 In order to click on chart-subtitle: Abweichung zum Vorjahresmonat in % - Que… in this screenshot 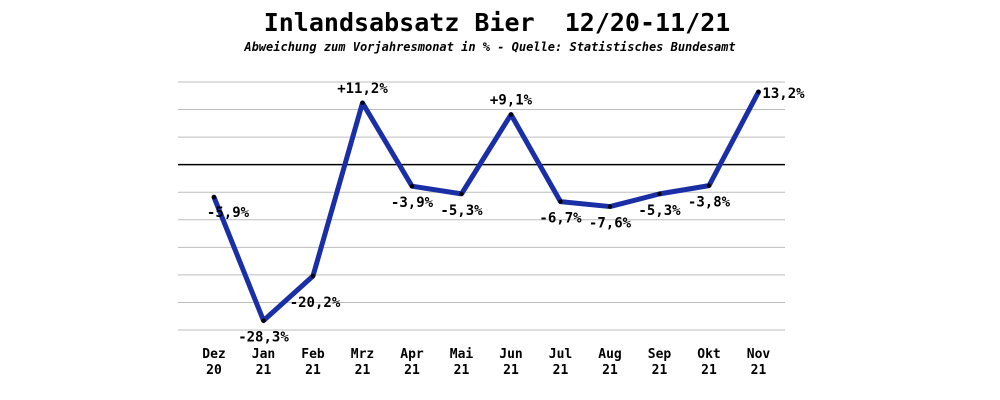, I will do `click(489, 47)`.